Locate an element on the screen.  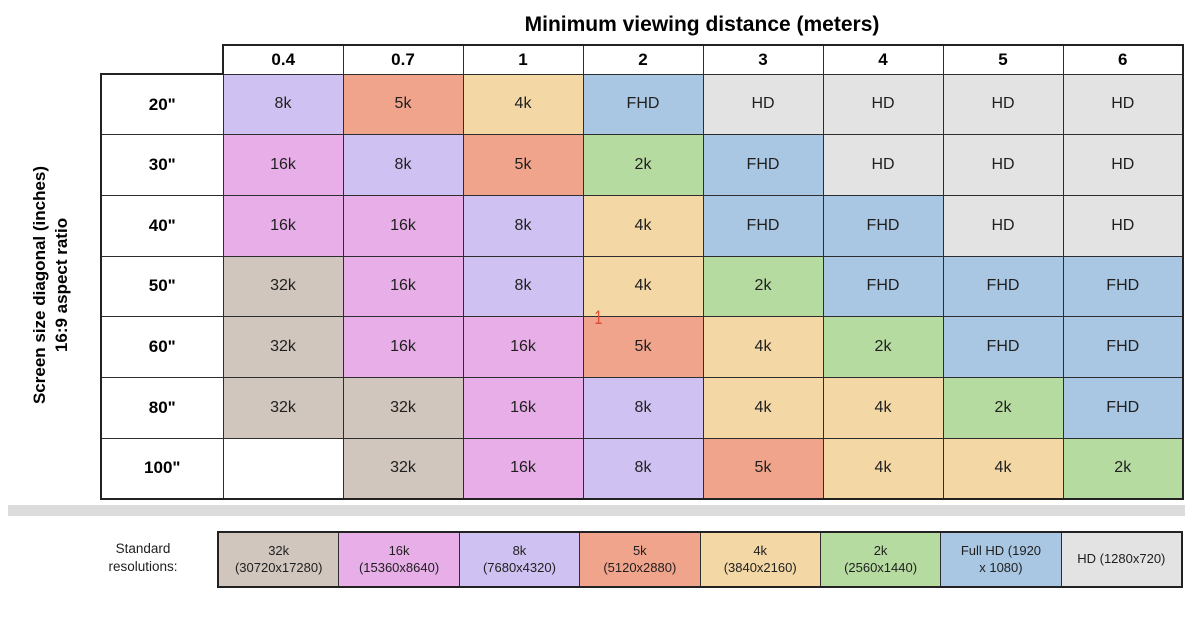
column-header: 0.4 is located at coordinates (283, 59).